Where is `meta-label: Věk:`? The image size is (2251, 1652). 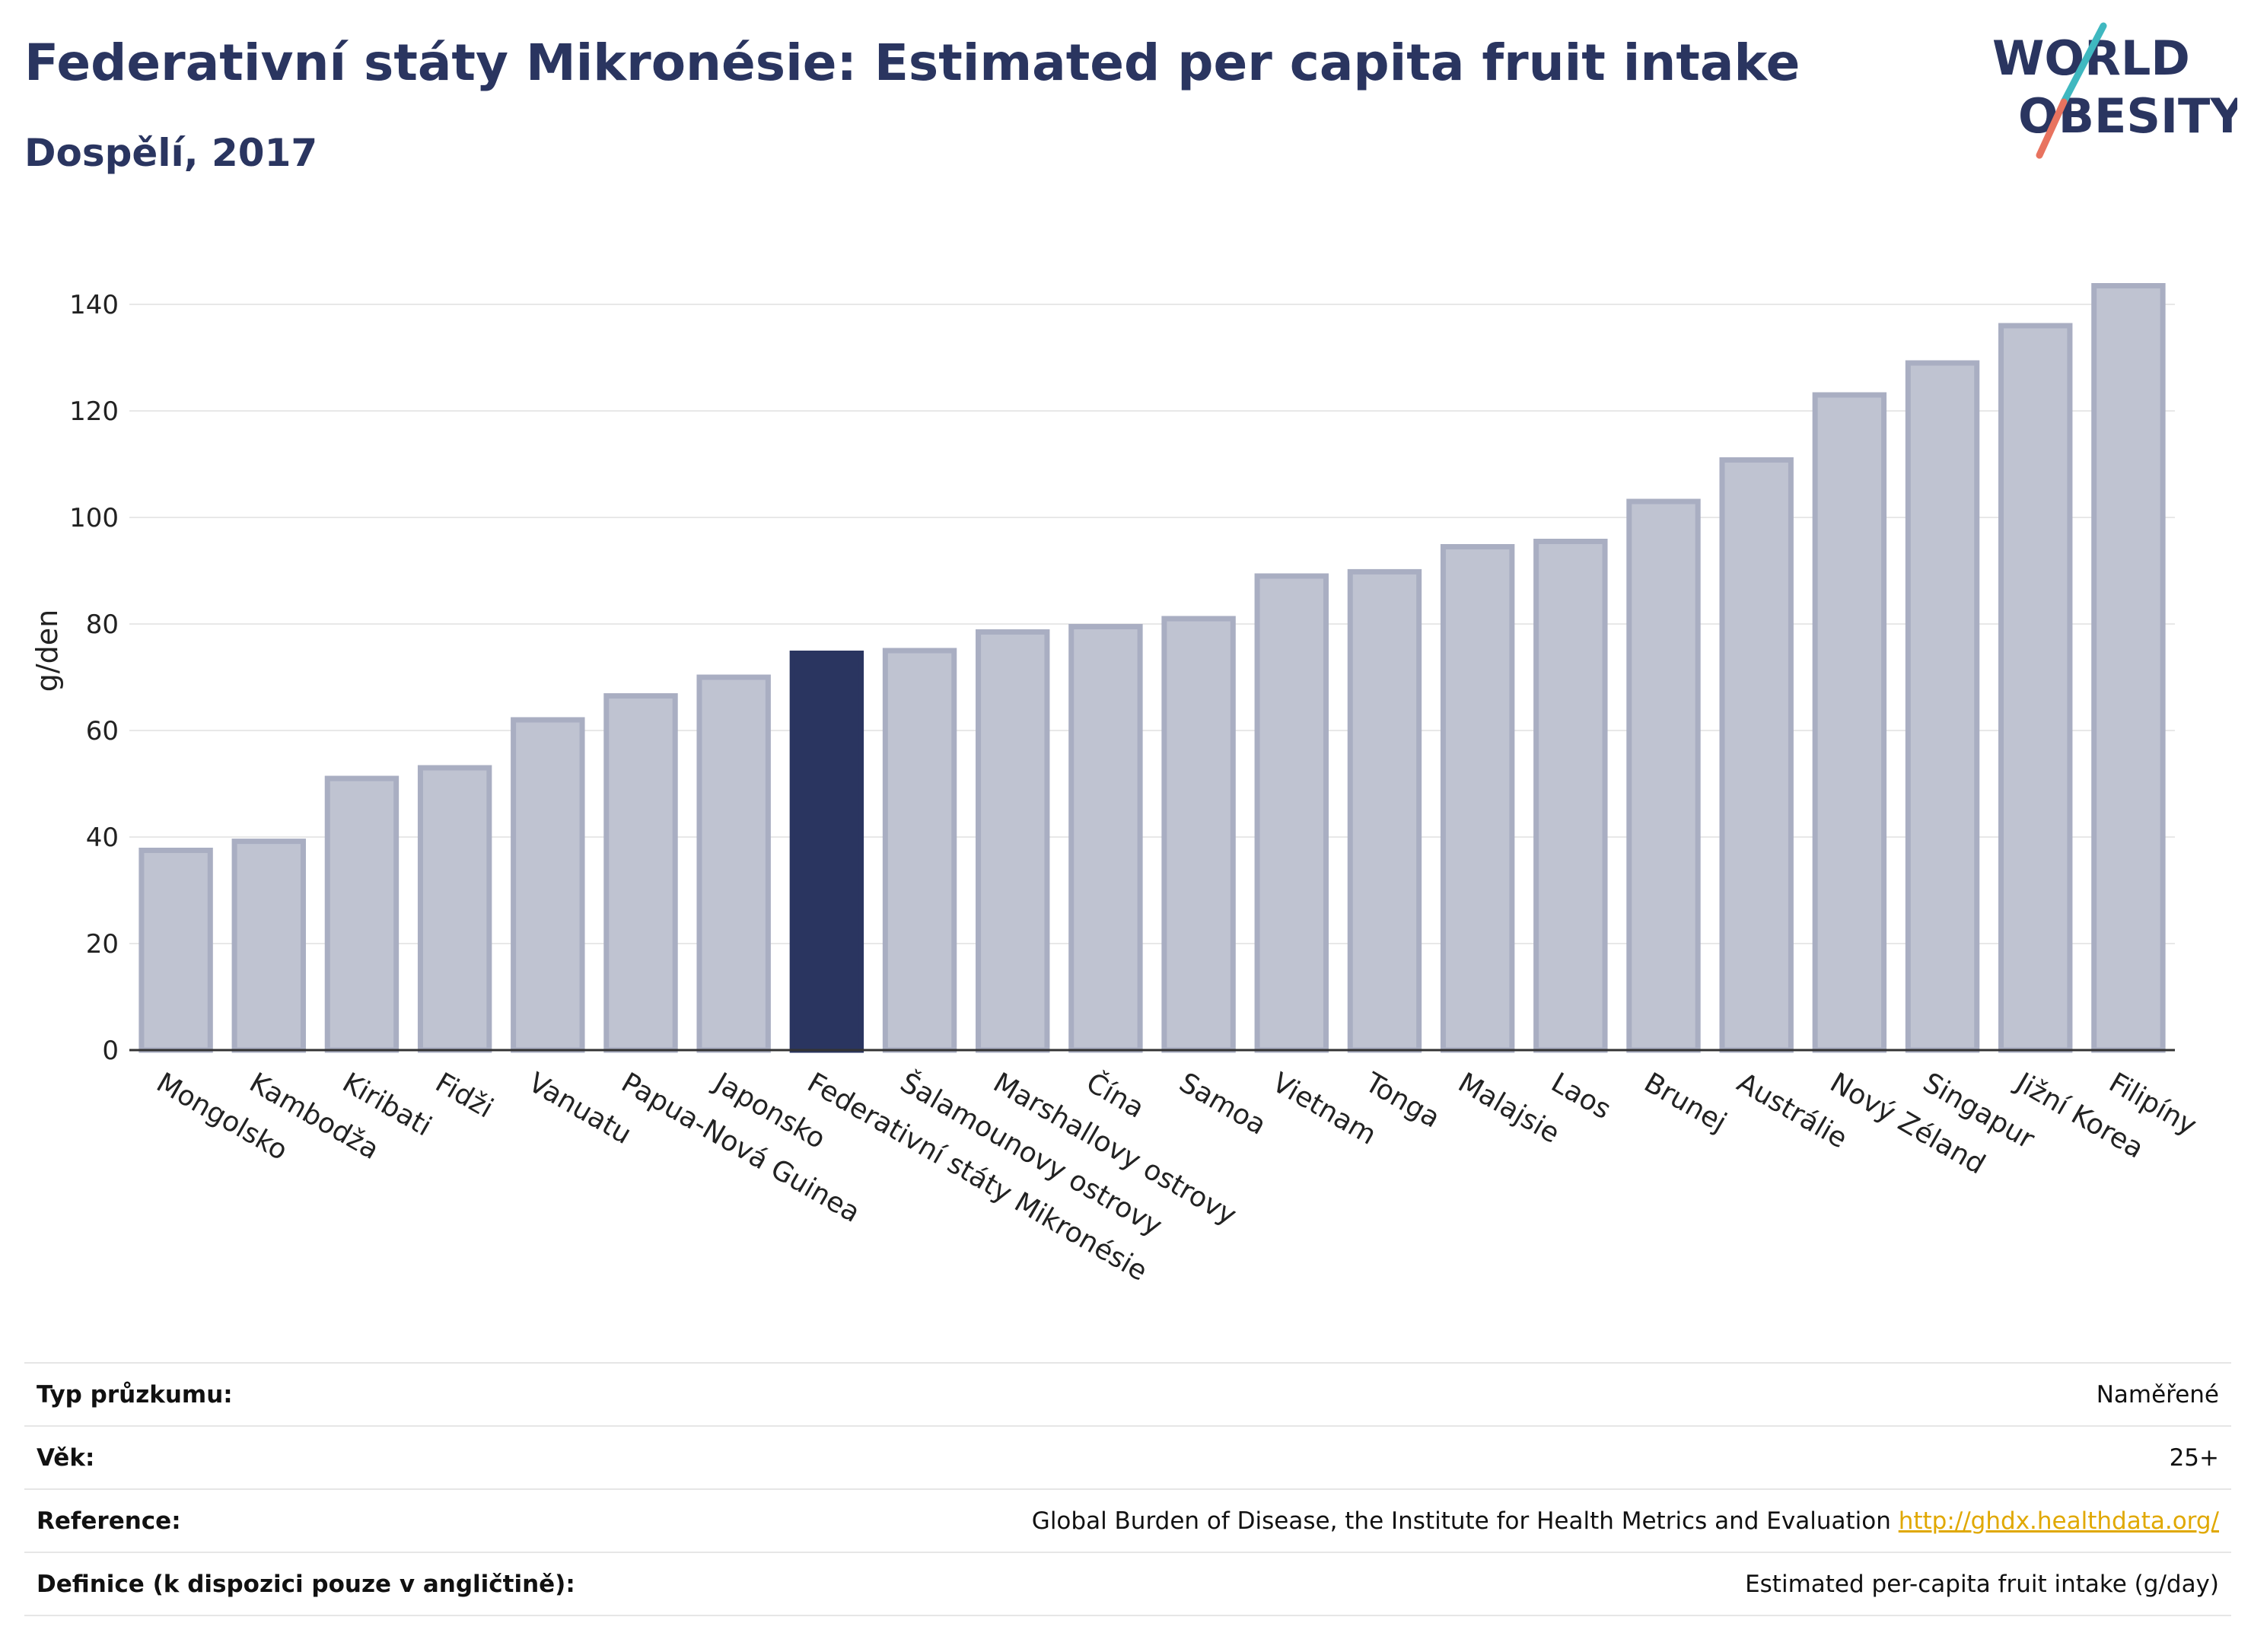
meta-label: Věk: is located at coordinates (66, 1458).